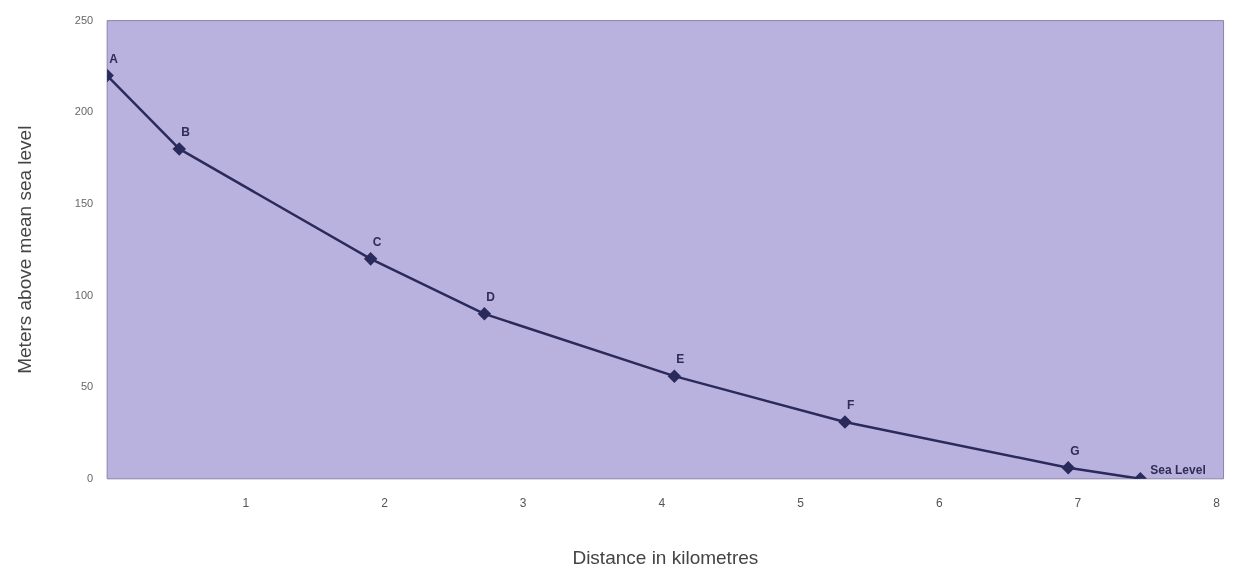 This screenshot has height=584, width=1238. I want to click on y-tick-label: 0, so click(90, 477).